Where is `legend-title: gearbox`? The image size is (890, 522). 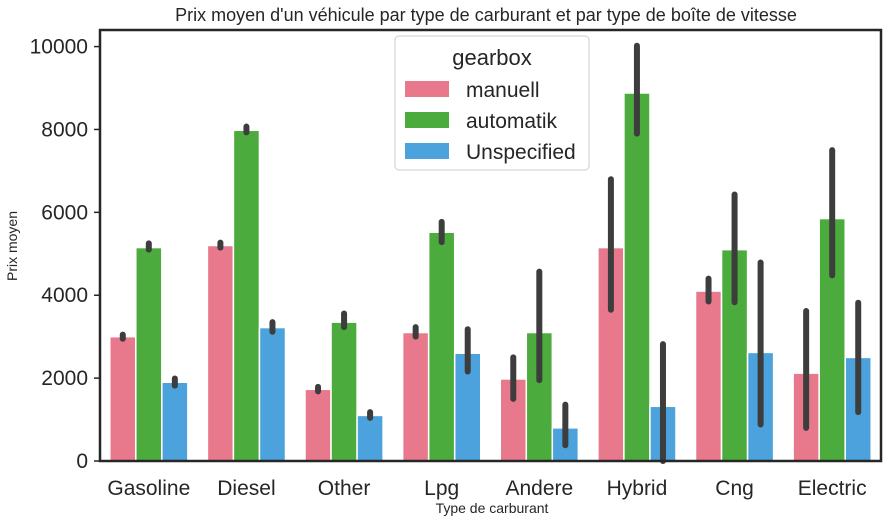 legend-title: gearbox is located at coordinates (492, 57).